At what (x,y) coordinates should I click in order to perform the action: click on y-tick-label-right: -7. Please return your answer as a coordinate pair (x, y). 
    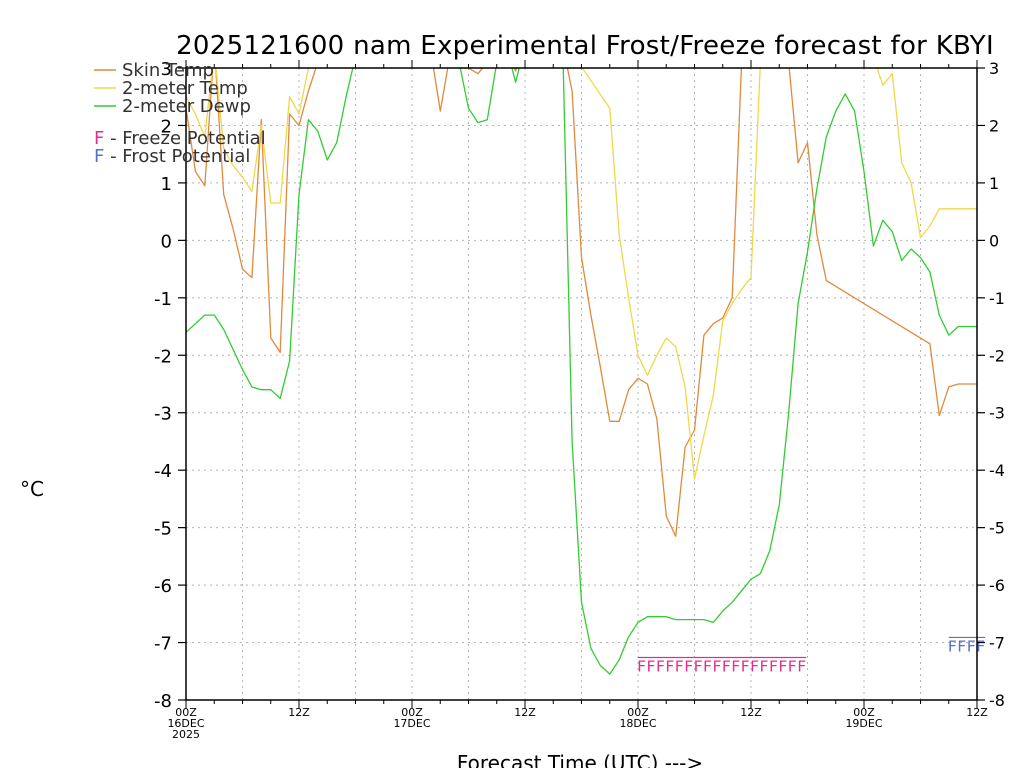
    Looking at the image, I should click on (997, 643).